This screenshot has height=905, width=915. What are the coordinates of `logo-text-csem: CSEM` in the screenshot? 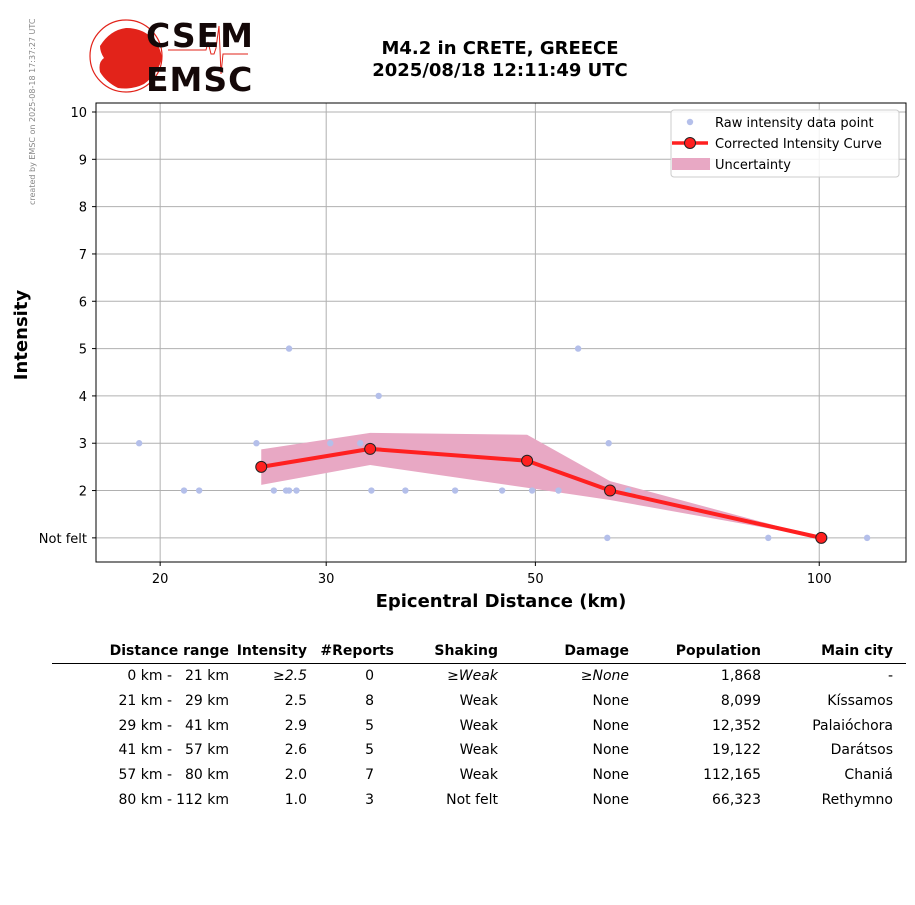 It's located at (200, 35).